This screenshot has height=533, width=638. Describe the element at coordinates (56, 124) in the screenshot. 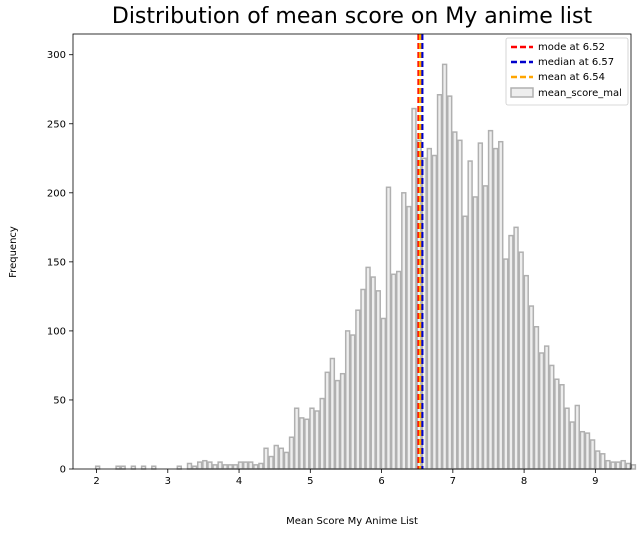

I see `y-tick-label: 250` at that location.